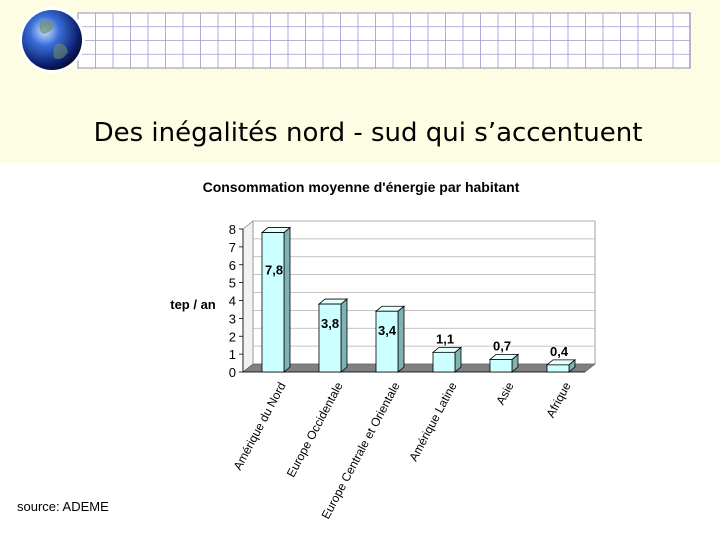 The image size is (720, 540). Describe the element at coordinates (419, 368) in the screenshot. I see `chart-floor` at that location.